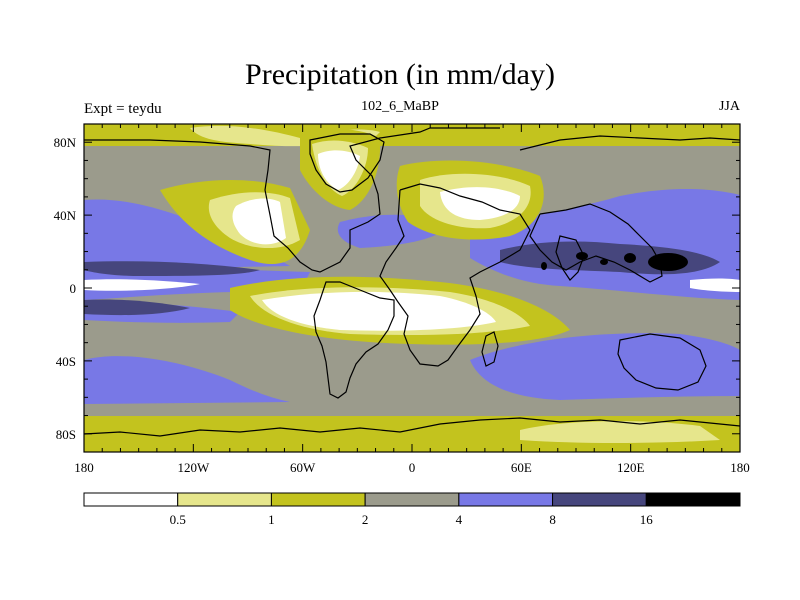  I want to click on y-tick-label: 40N, so click(65, 215).